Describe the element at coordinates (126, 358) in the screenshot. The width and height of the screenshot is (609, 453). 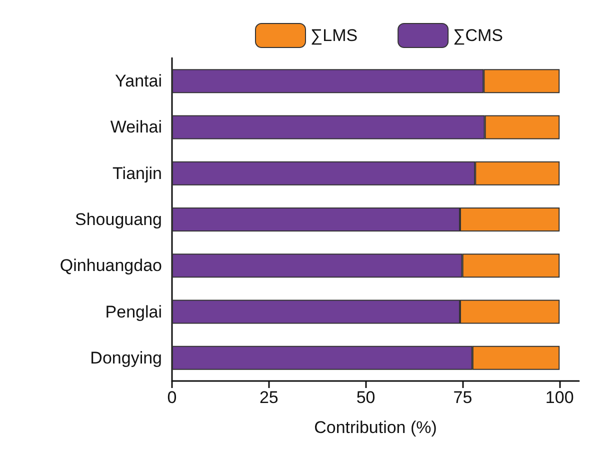
I see `y-tick-label: Dongying` at that location.